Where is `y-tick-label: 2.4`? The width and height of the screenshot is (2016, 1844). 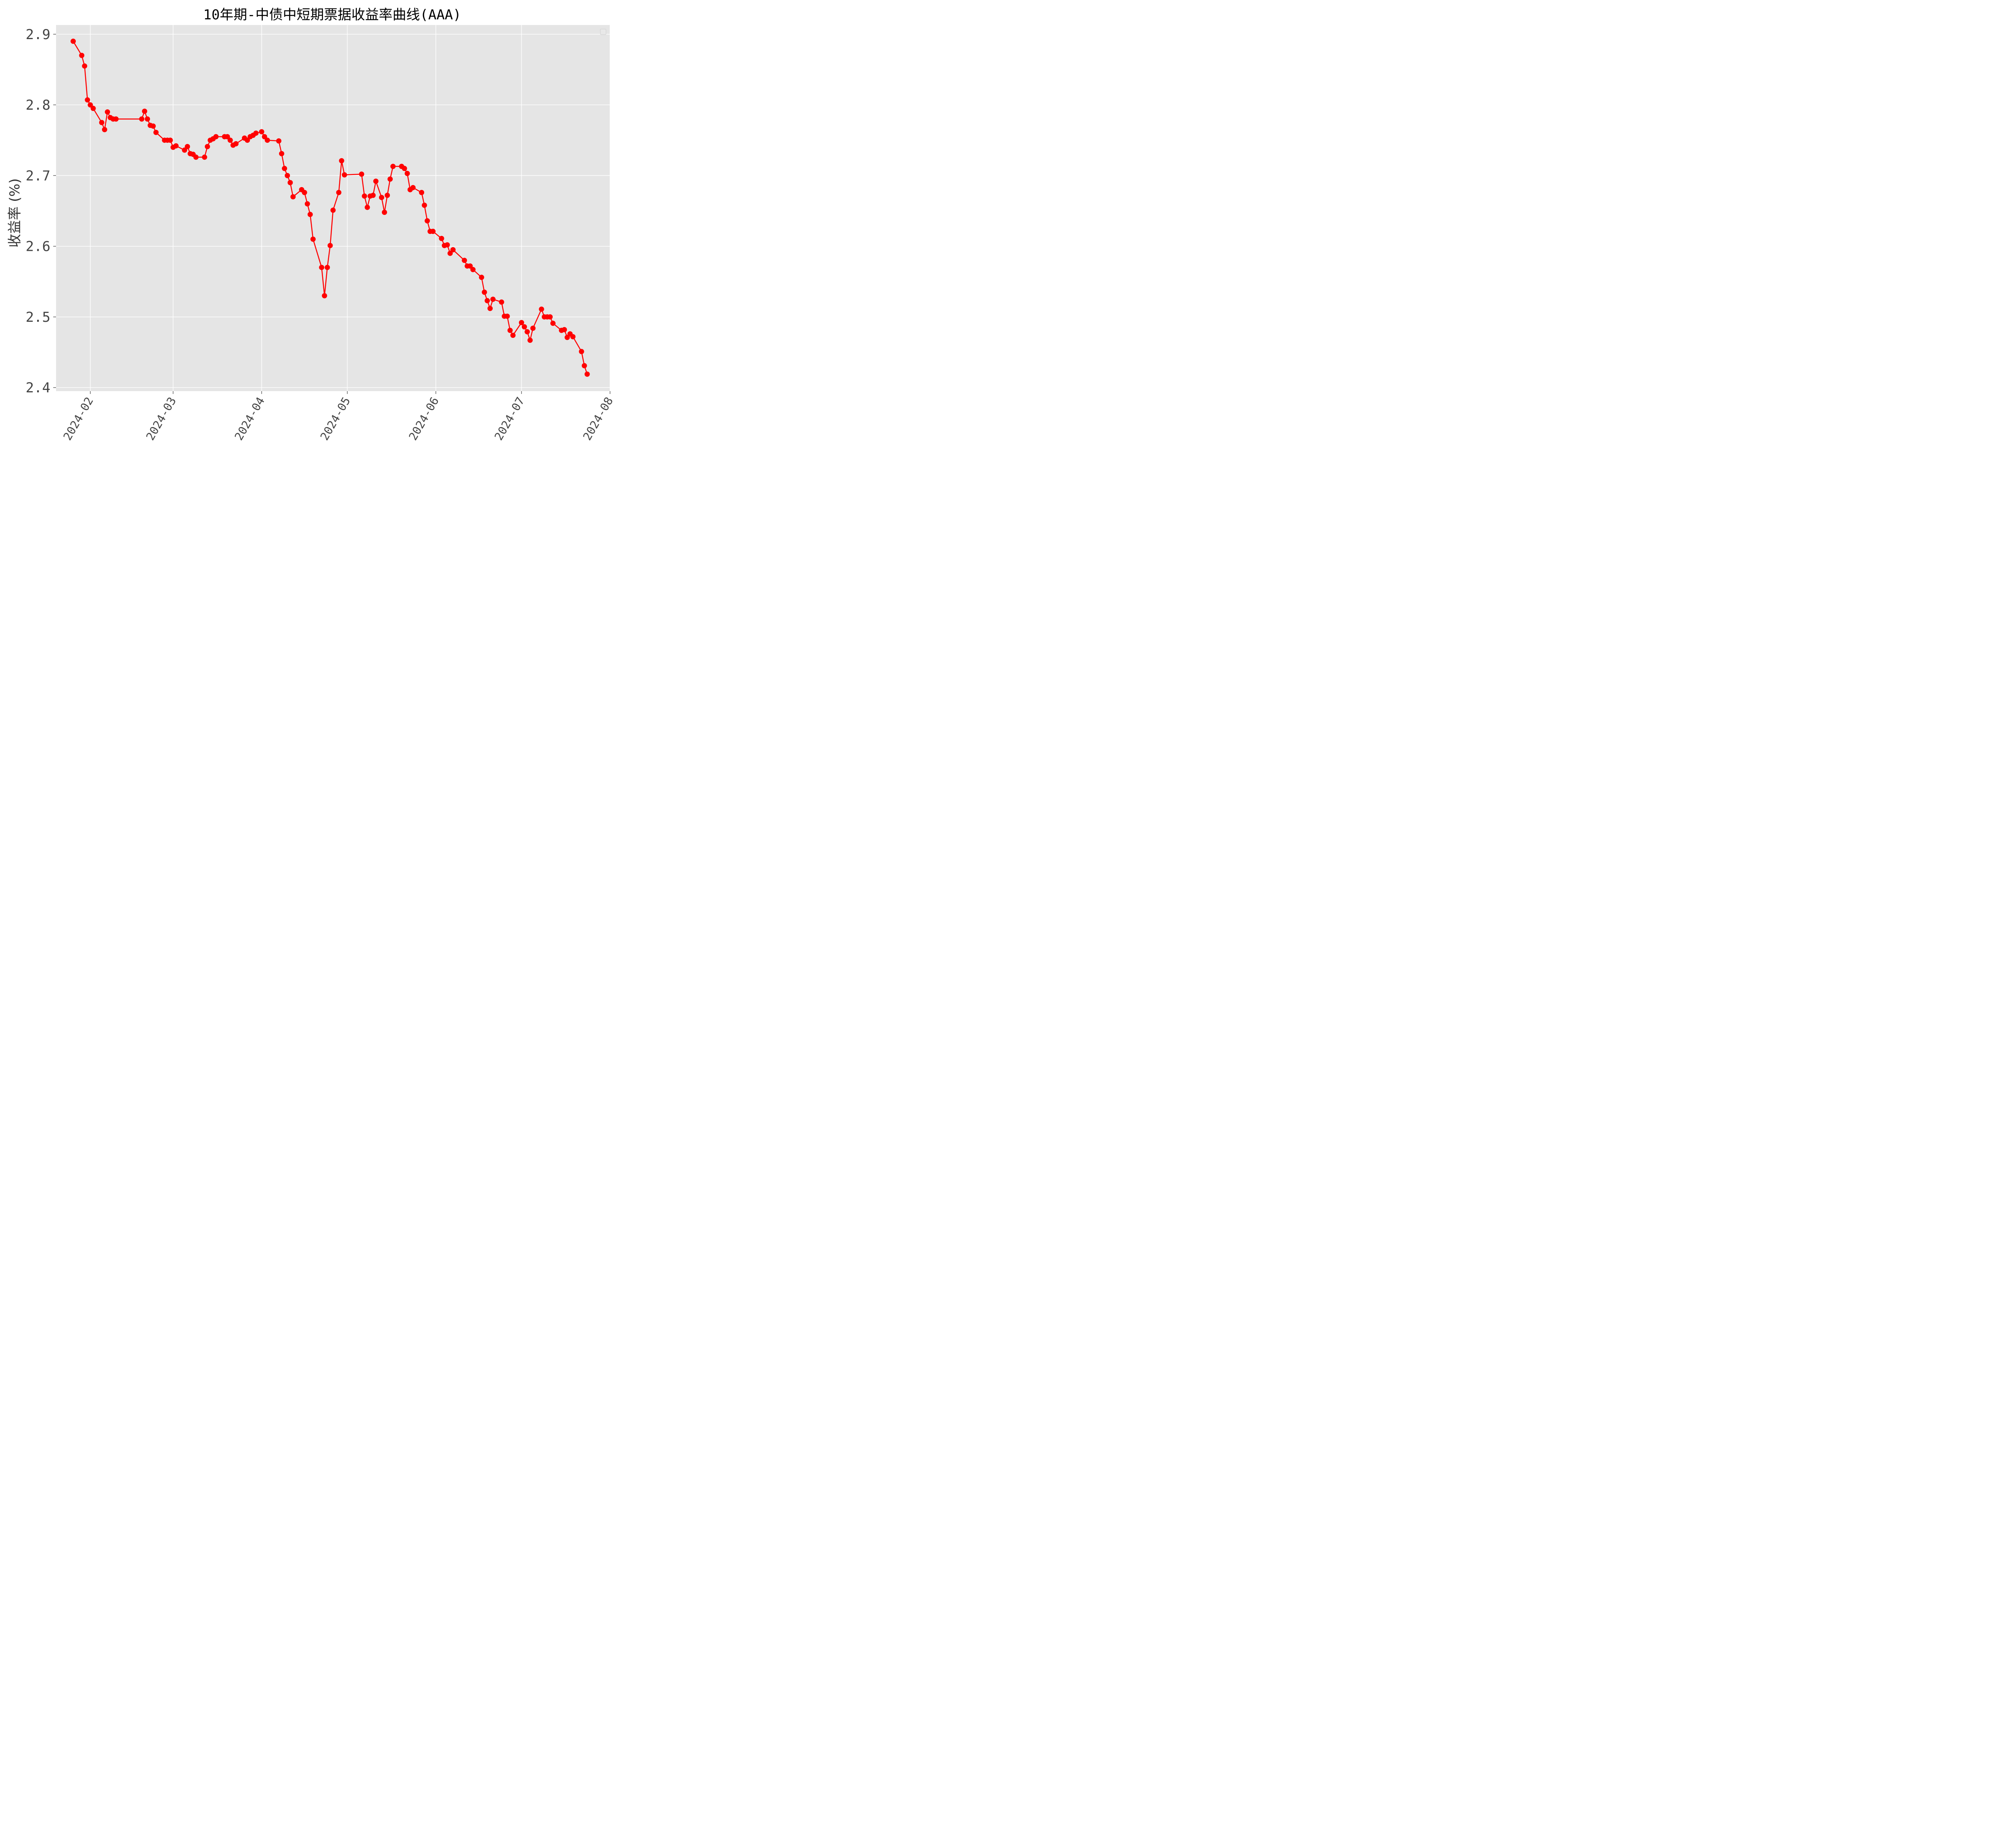 y-tick-label: 2.4 is located at coordinates (38, 388).